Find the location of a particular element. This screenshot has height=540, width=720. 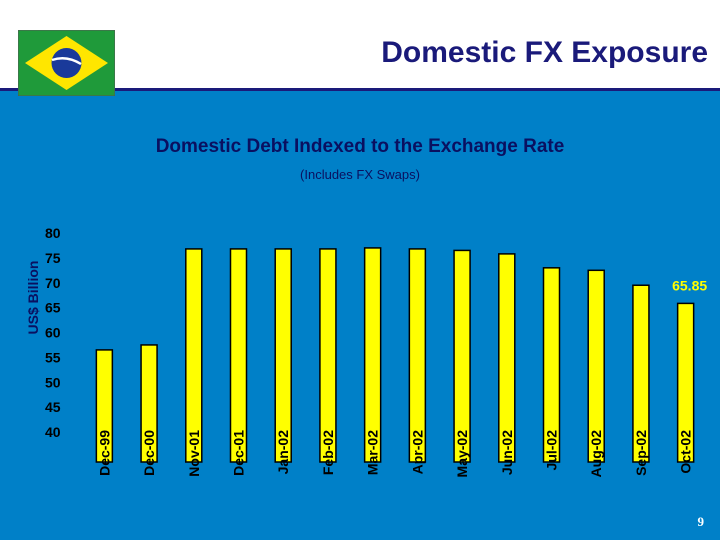

x-tick-label: Apr-02 is located at coordinates (417, 452).